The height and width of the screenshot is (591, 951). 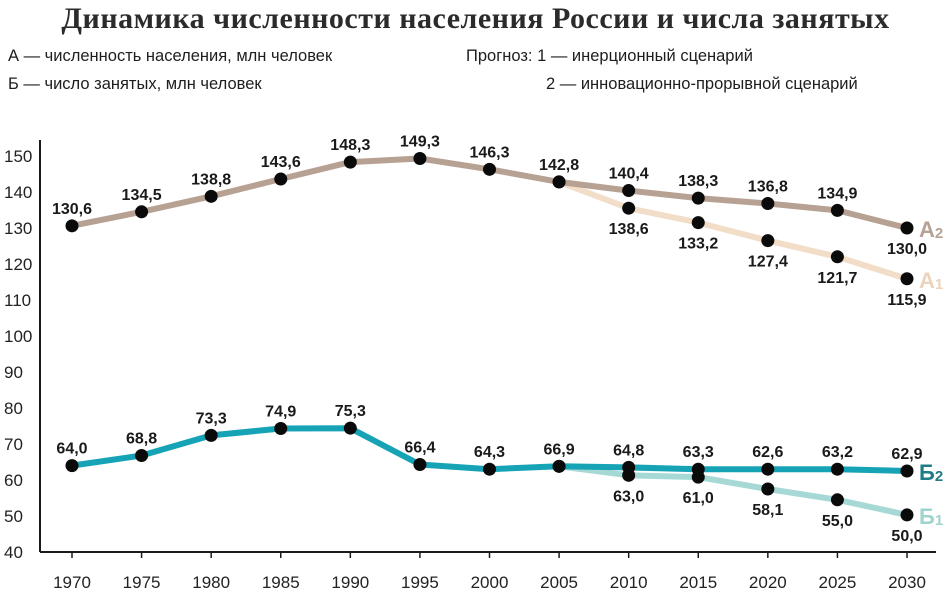 I want to click on data-label: 50,0, so click(x=906, y=536).